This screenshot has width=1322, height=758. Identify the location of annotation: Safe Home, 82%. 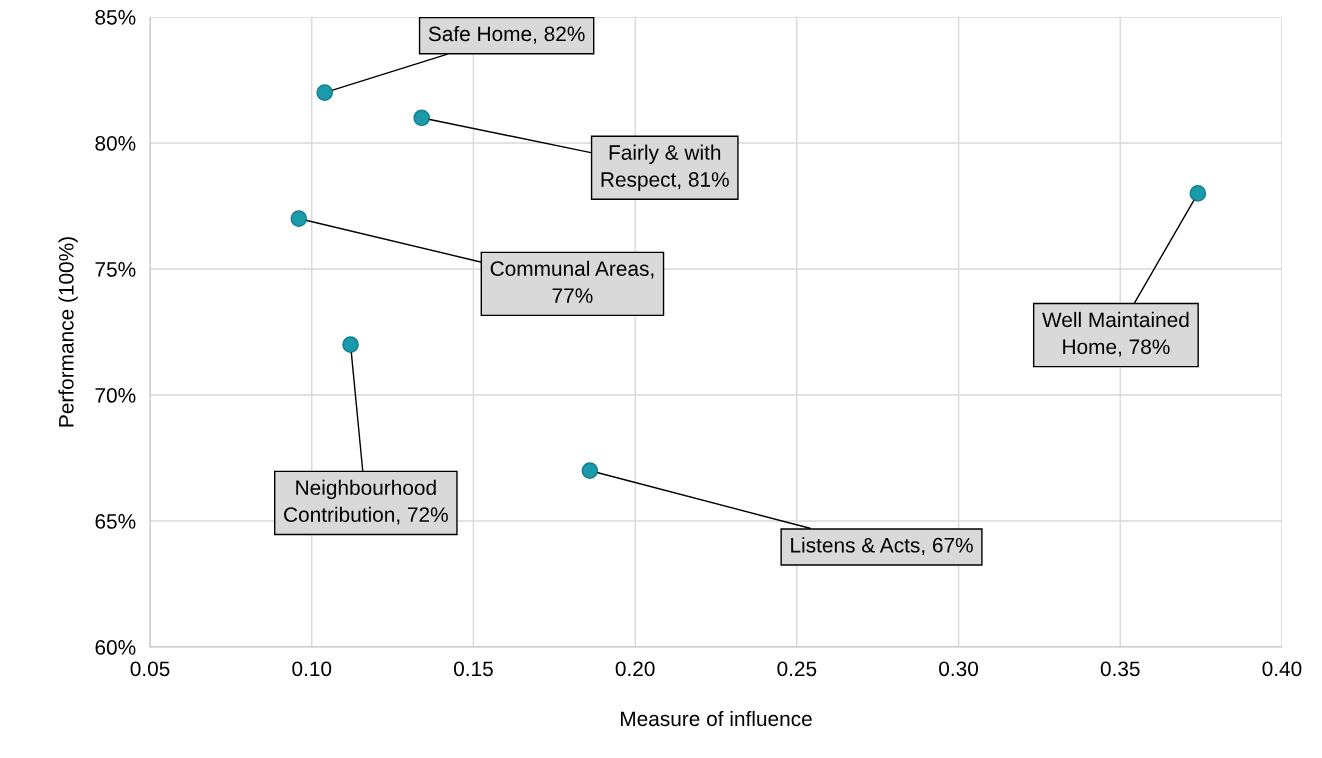
(506, 34).